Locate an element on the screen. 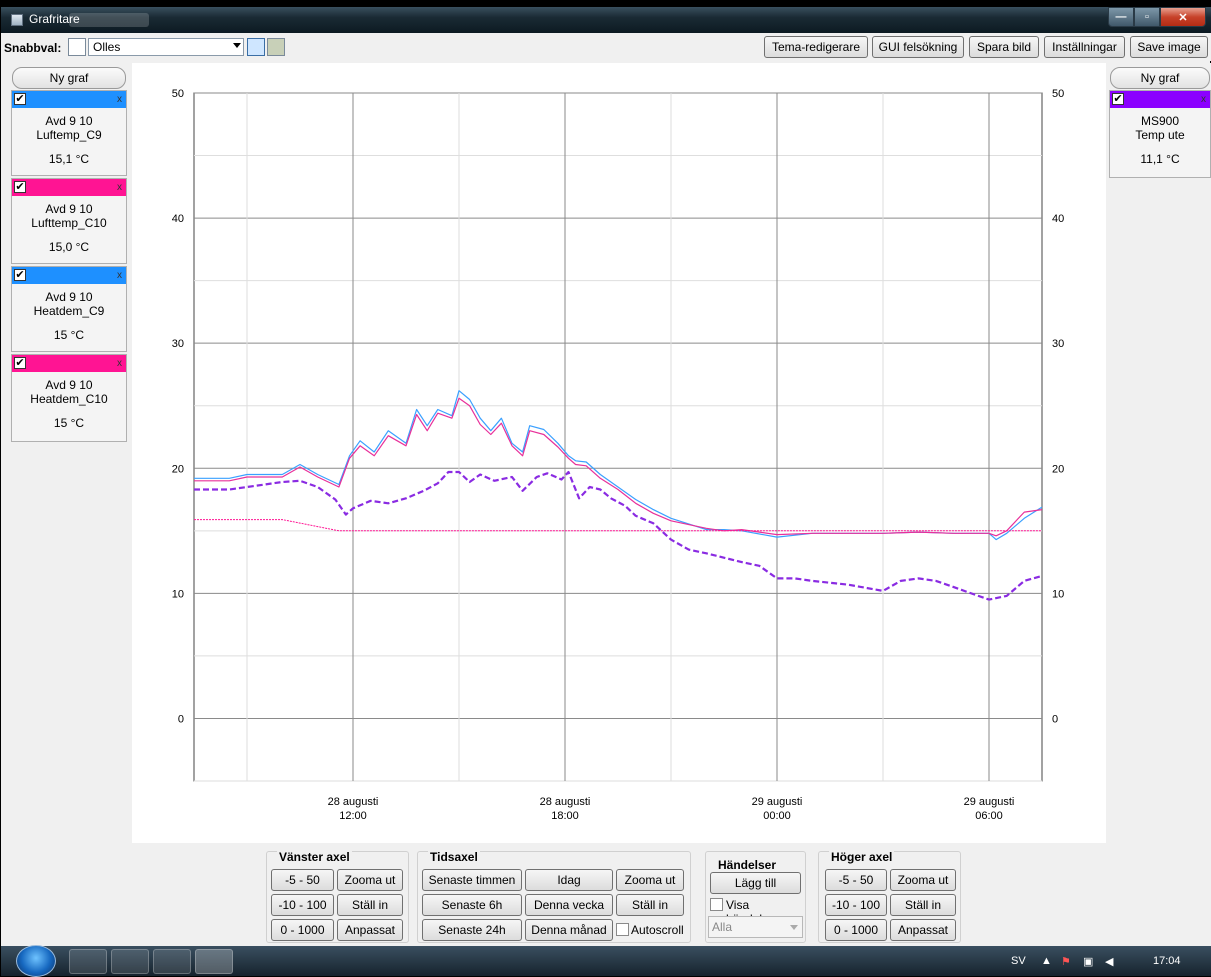 The height and width of the screenshot is (977, 1211). last-hour-button: Senaste timmen is located at coordinates (472, 880).